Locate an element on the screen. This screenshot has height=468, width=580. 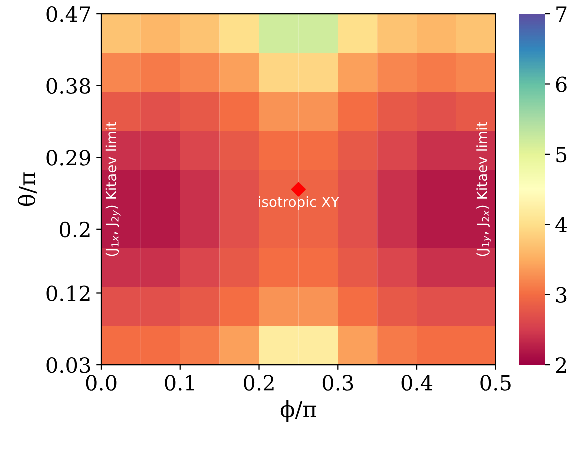
color-bar-label: 3 is located at coordinates (561, 295).